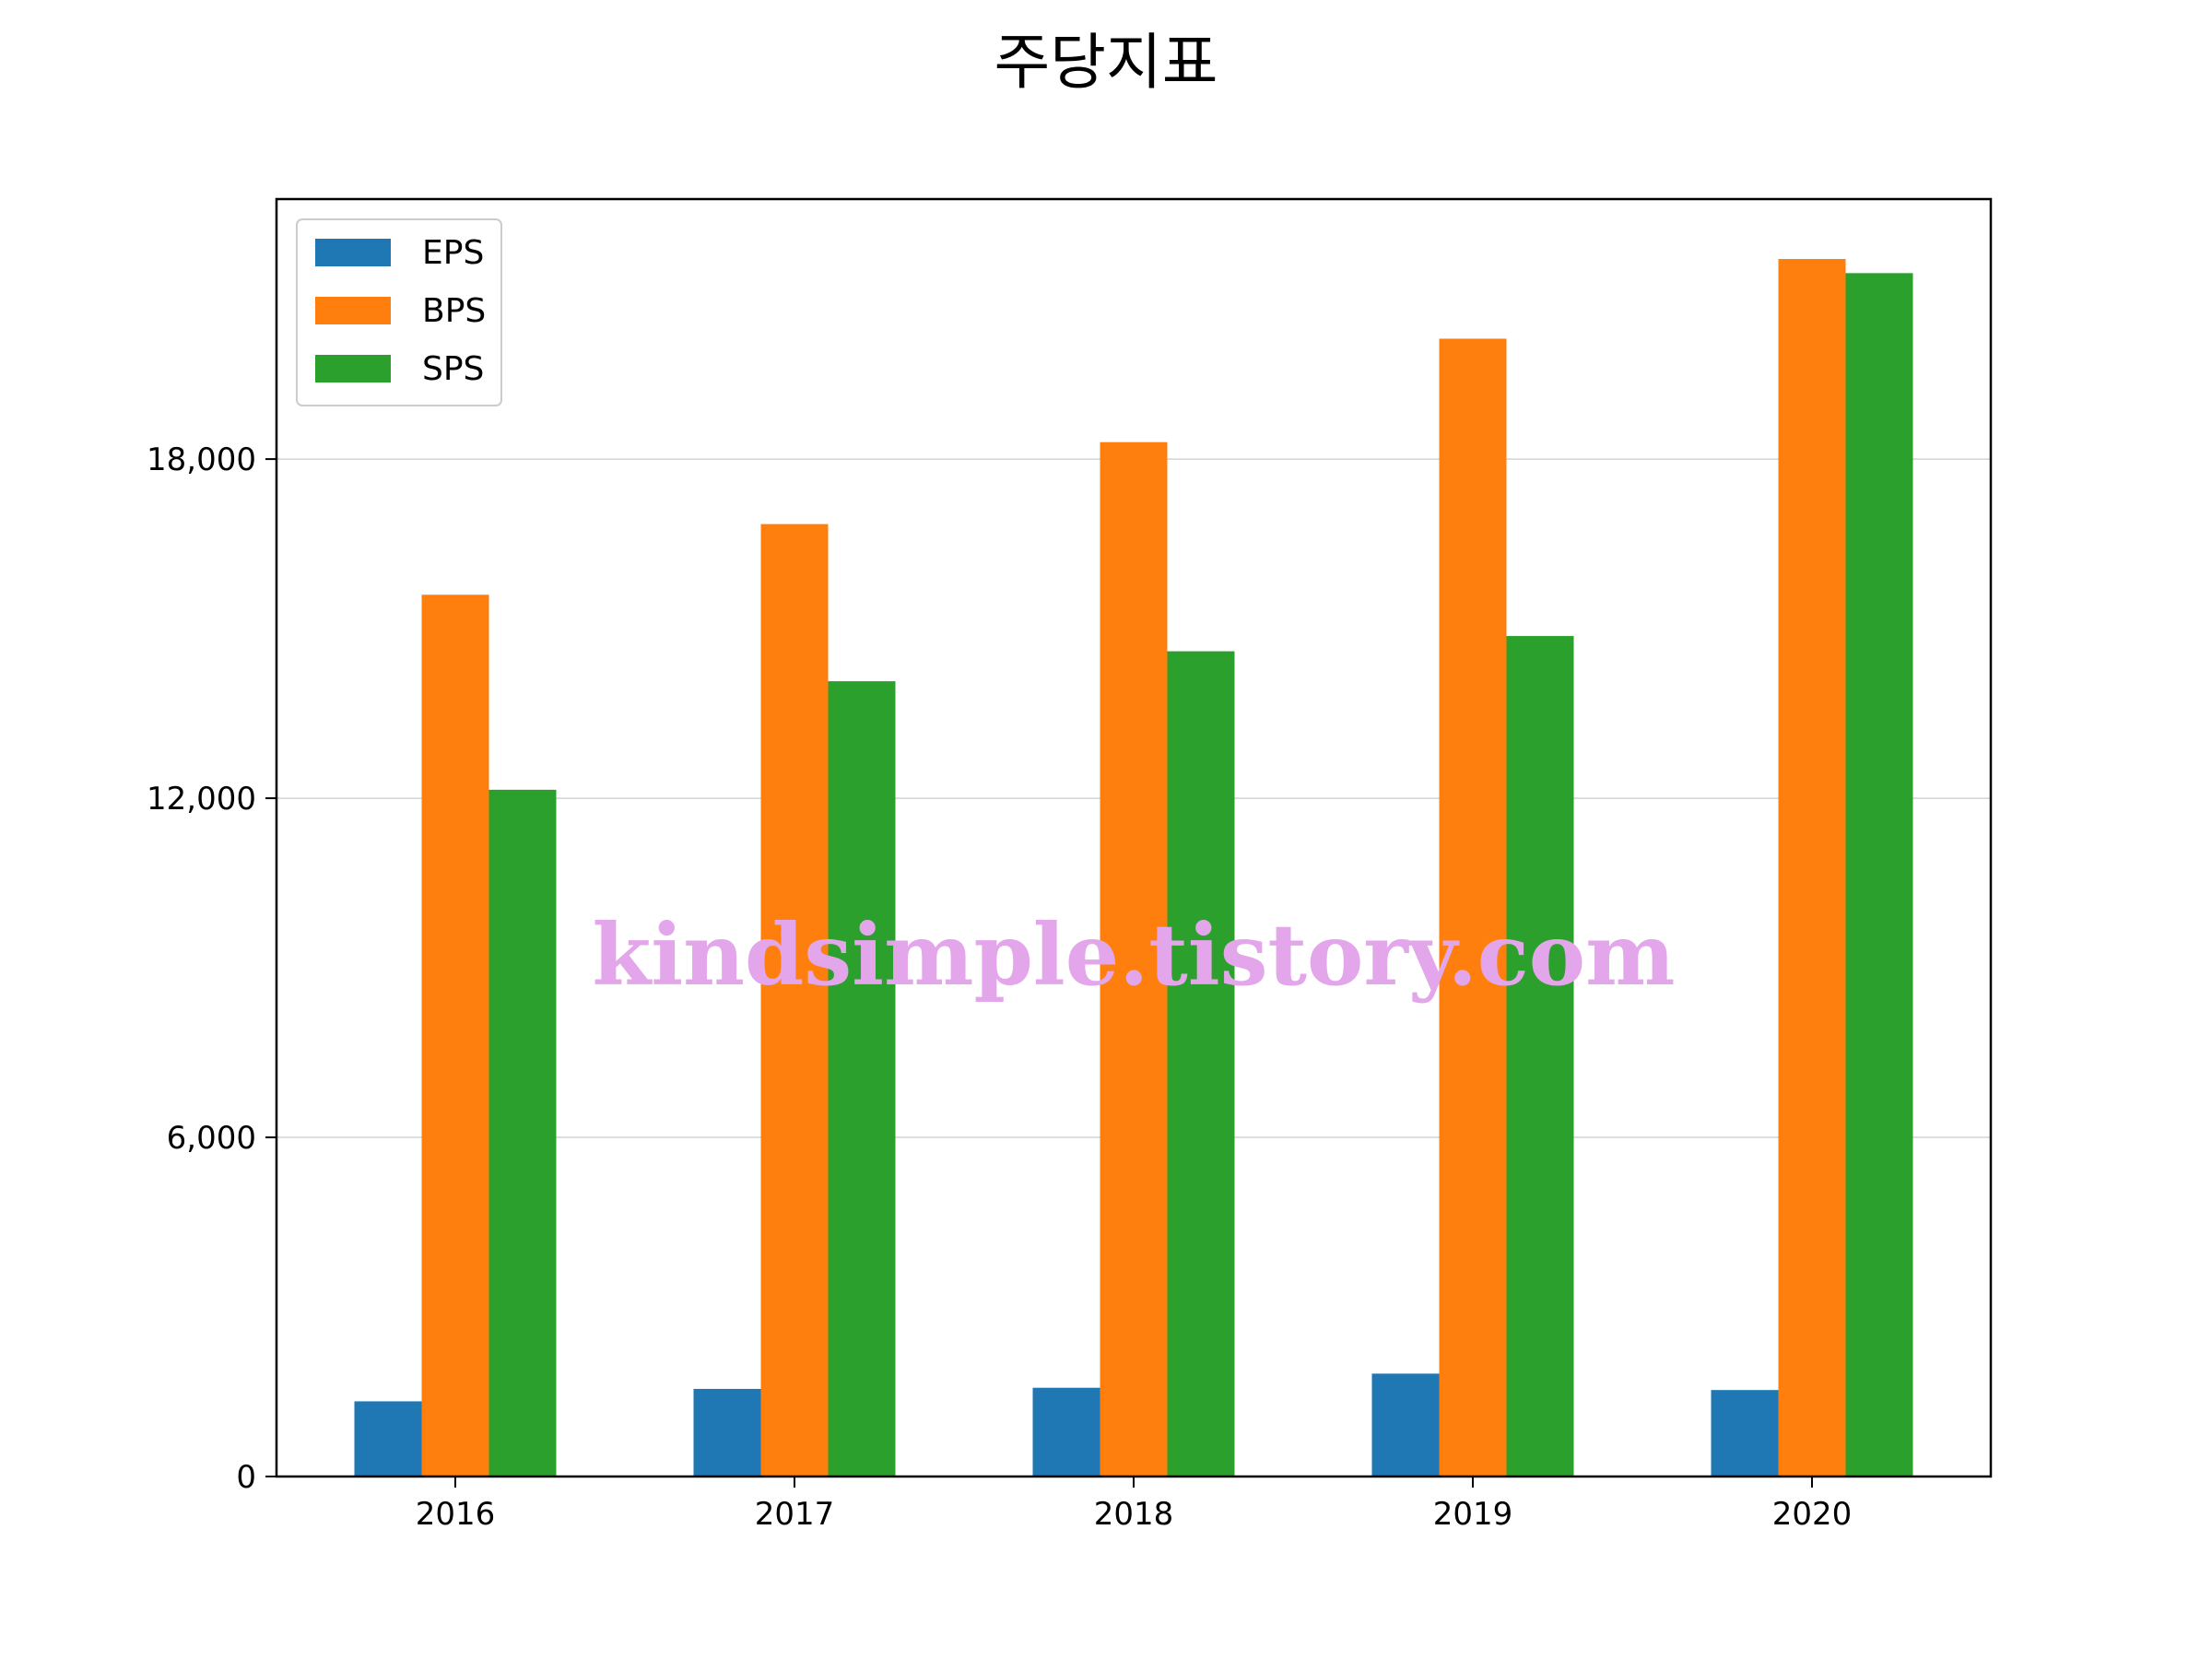  What do you see at coordinates (1066, 1432) in the screenshot?
I see `bar-eps-2018` at bounding box center [1066, 1432].